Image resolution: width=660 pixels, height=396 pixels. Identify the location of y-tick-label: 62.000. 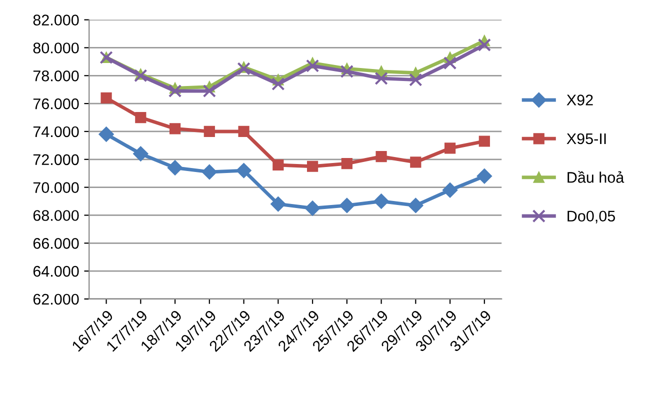
(56, 299).